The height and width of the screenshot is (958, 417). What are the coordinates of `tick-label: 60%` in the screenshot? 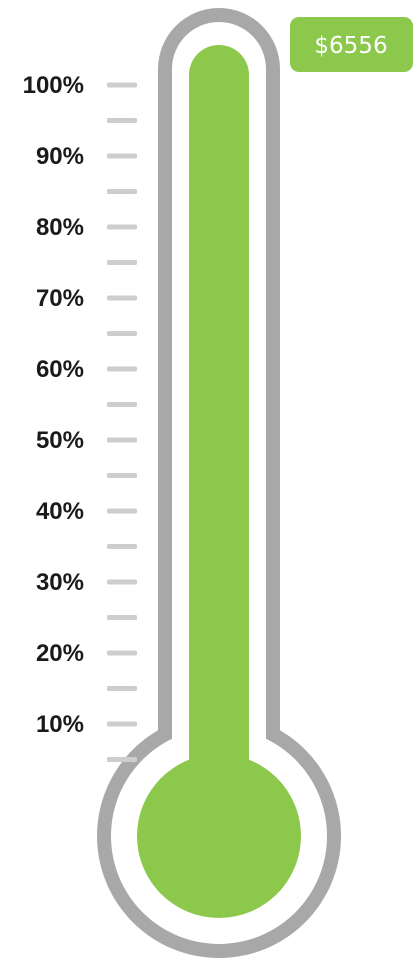 It's located at (60, 369).